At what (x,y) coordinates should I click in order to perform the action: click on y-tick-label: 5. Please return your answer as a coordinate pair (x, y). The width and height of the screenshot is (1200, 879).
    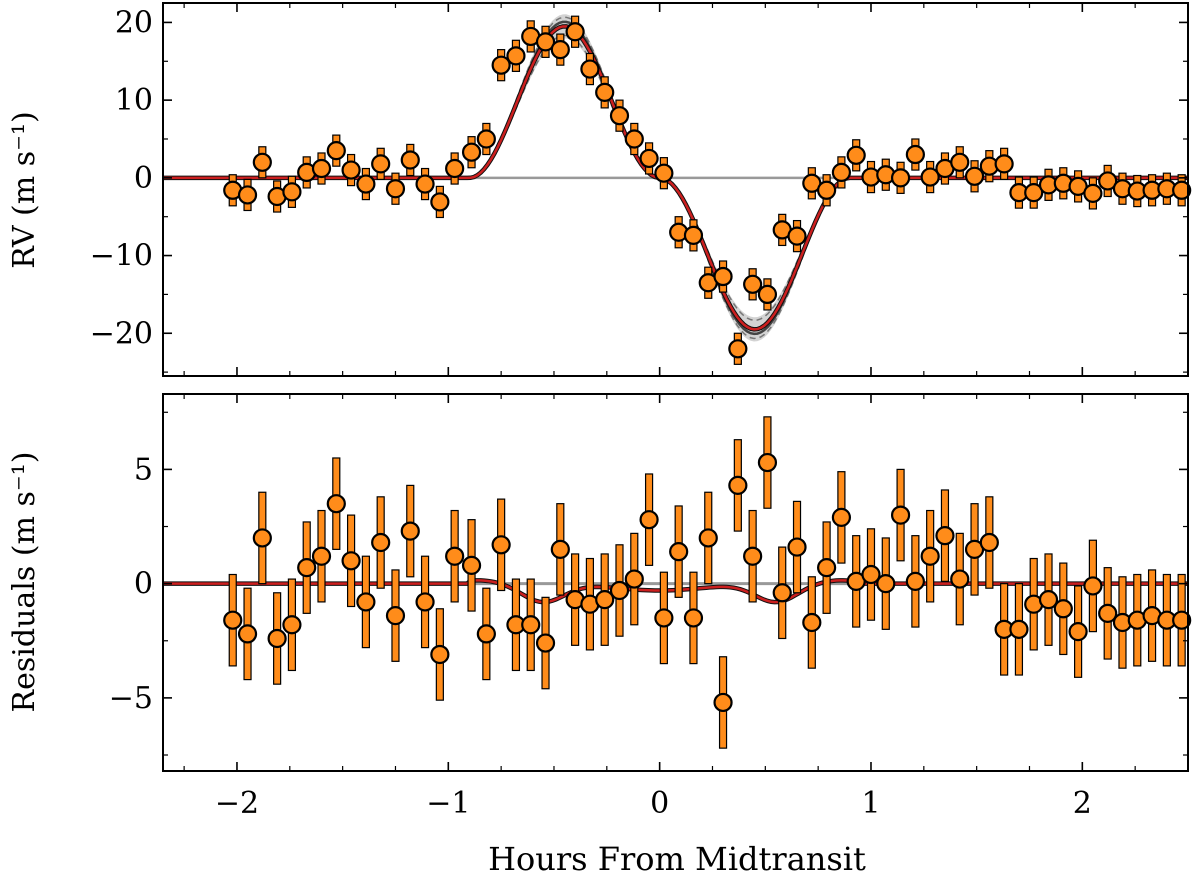
    Looking at the image, I should click on (143, 469).